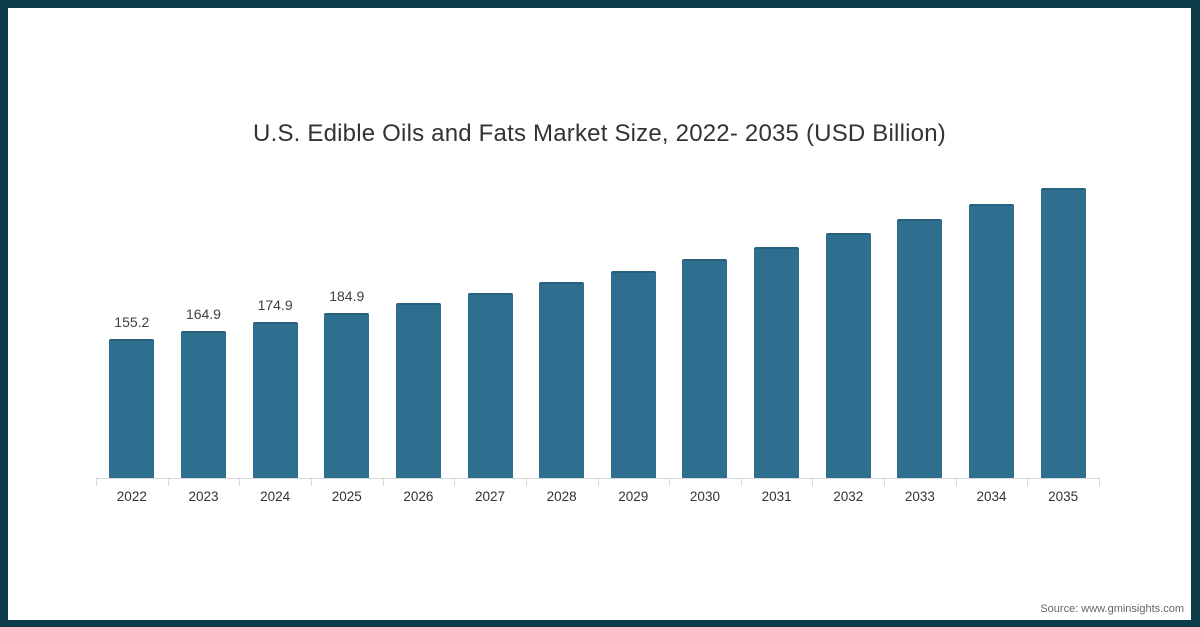 This screenshot has height=627, width=1200. Describe the element at coordinates (490, 385) in the screenshot. I see `bar-2027` at that location.